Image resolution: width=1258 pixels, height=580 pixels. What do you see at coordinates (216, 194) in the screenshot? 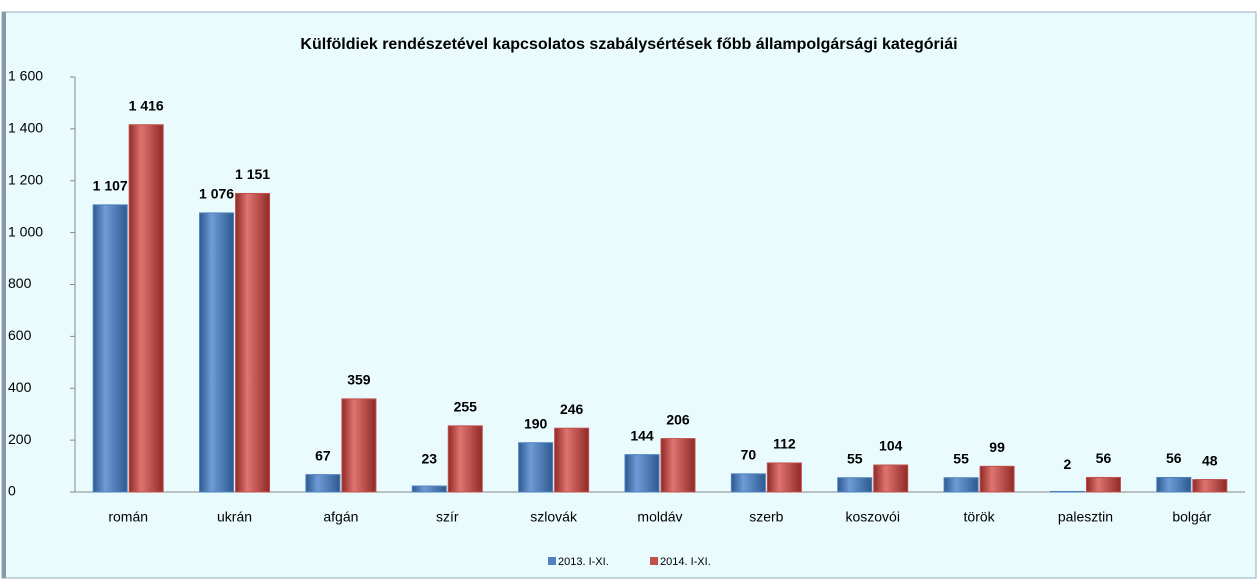
I see `value-label: 1 076` at bounding box center [216, 194].